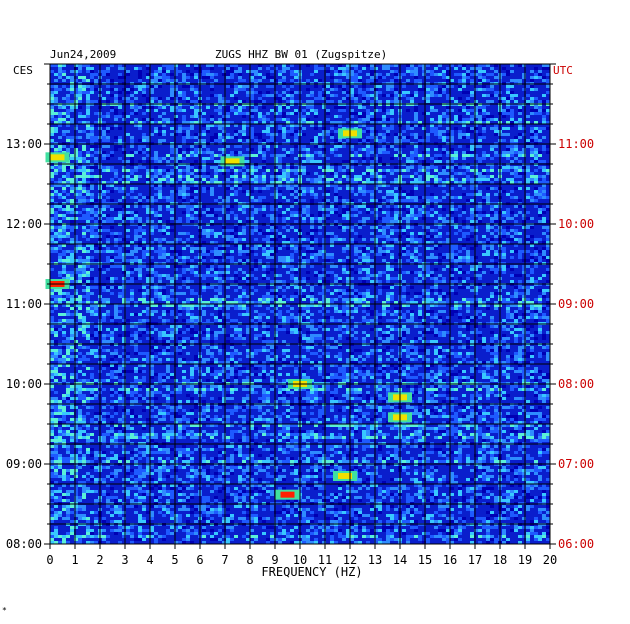 This screenshot has height=624, width=630. Describe the element at coordinates (475, 560) in the screenshot. I see `x-tick-label: 17` at that location.